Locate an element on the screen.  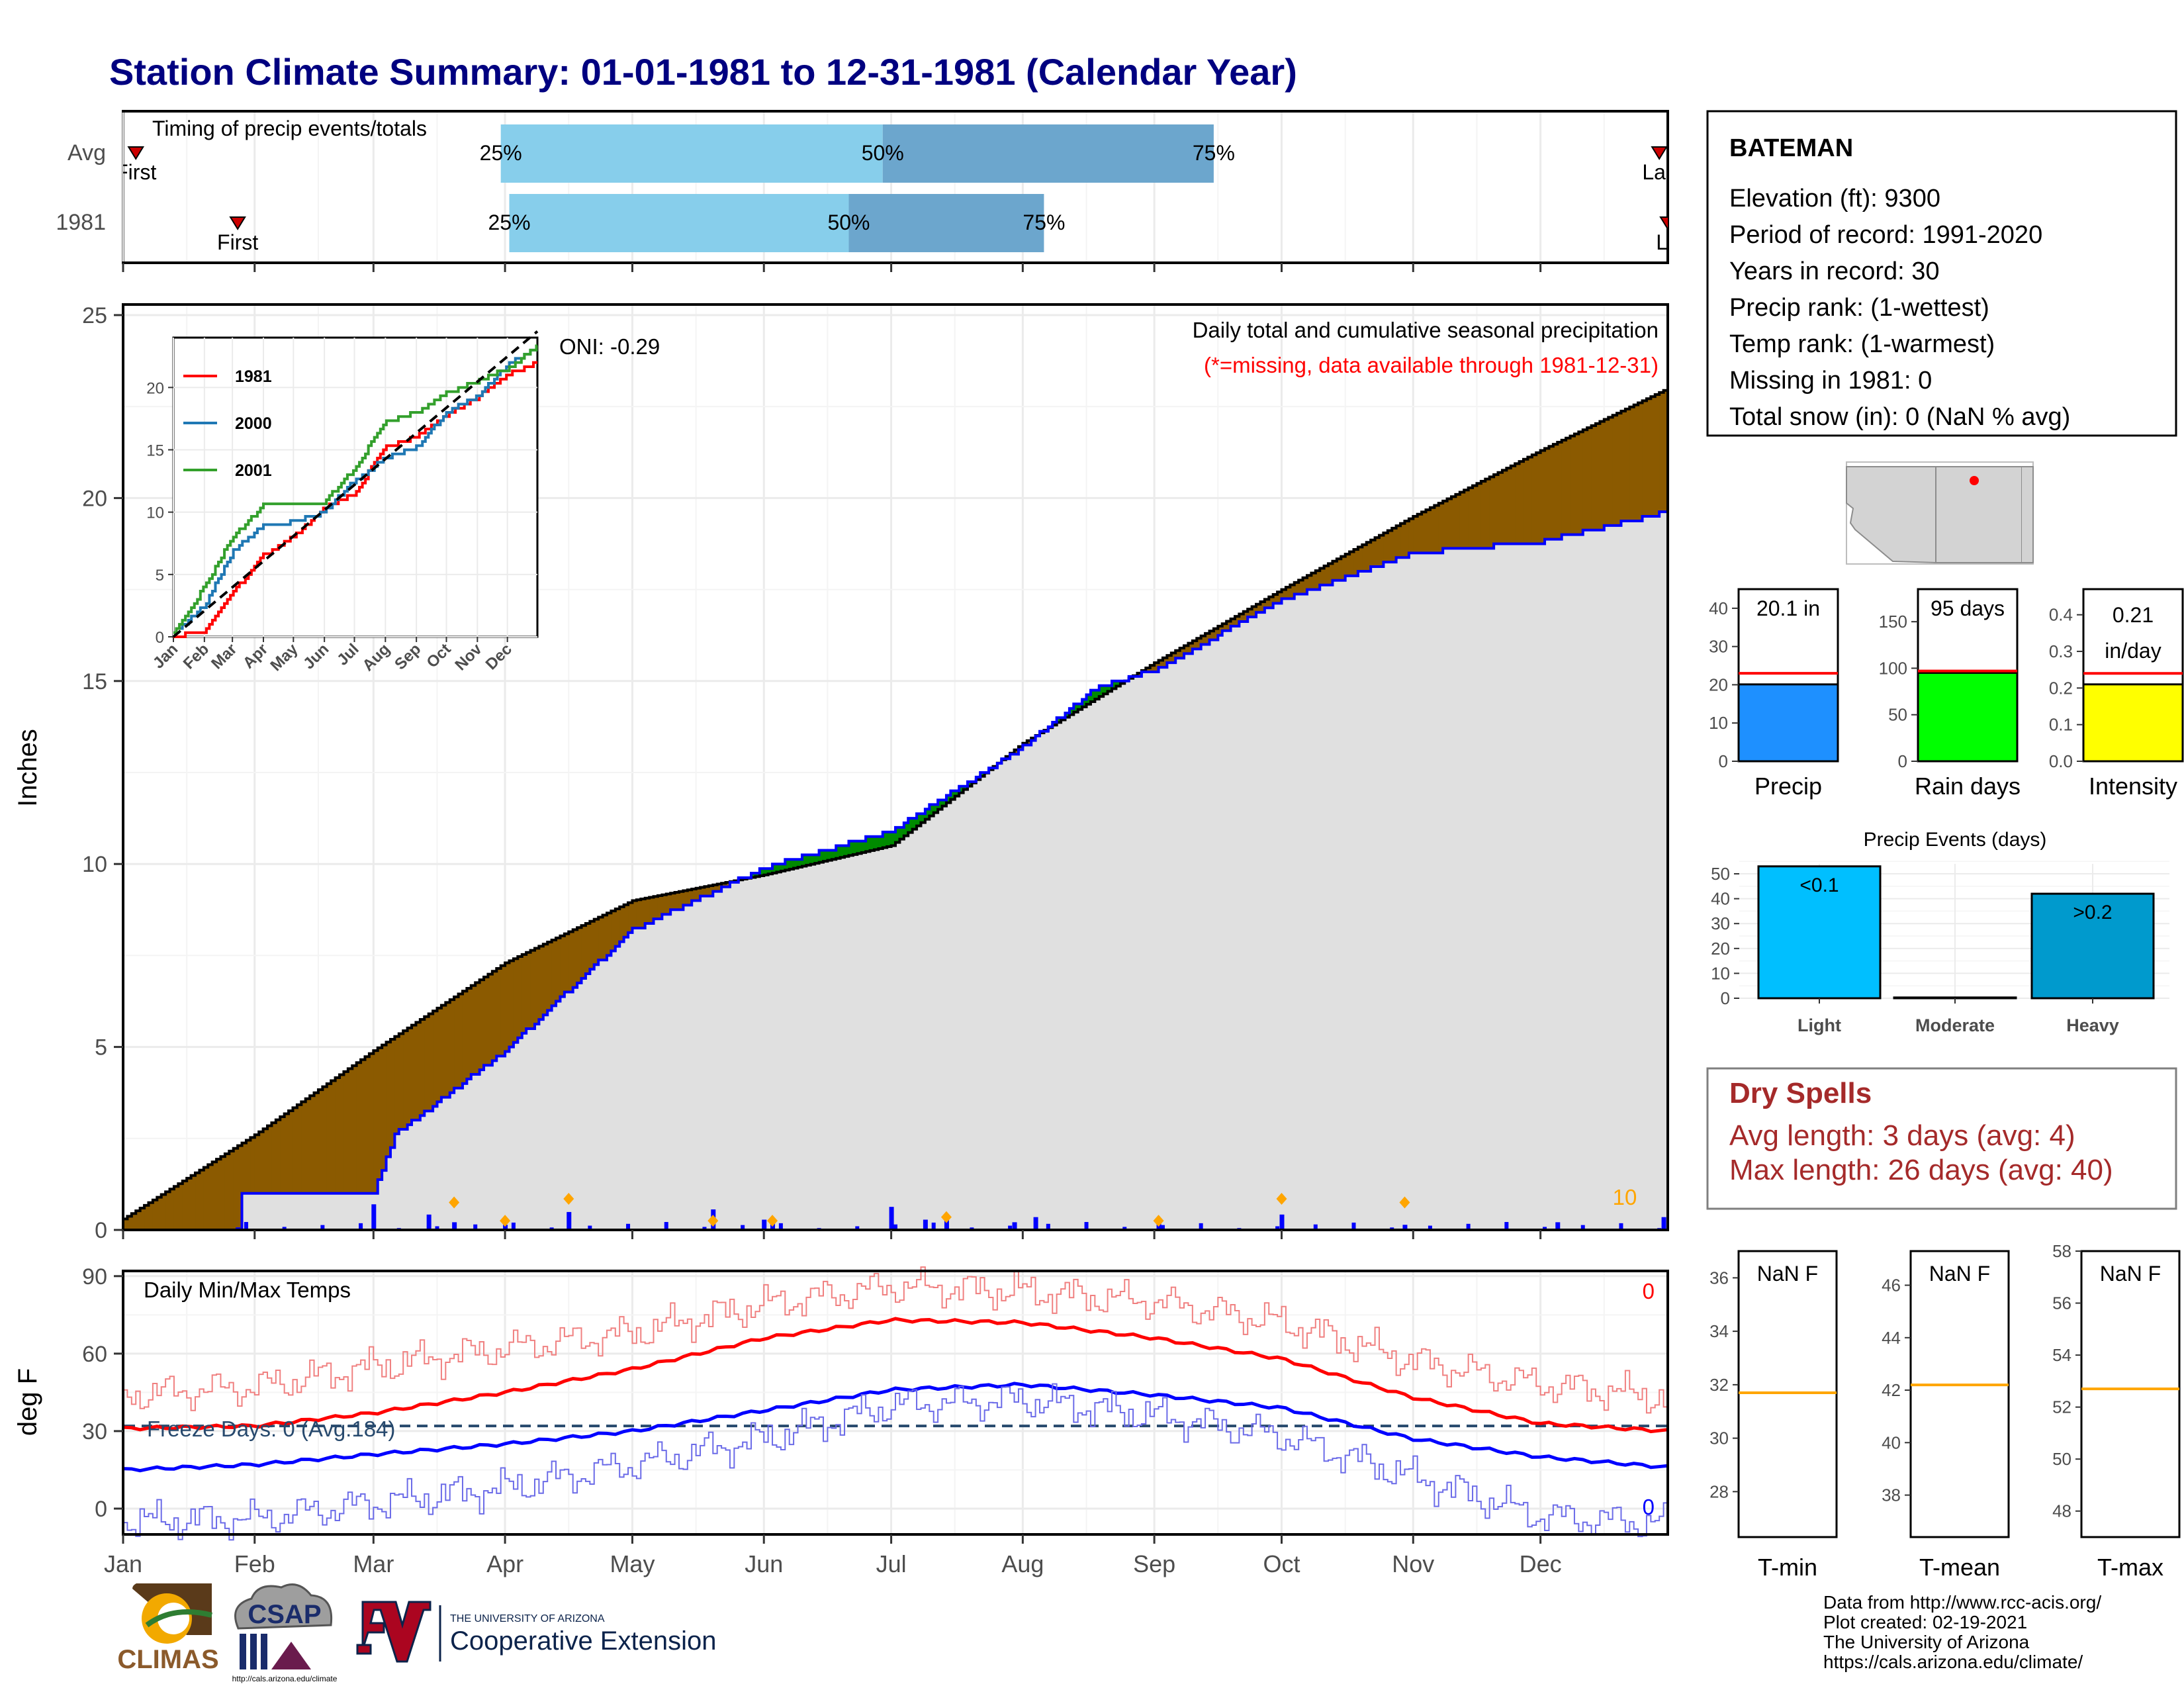
timing-q75-label: 75% is located at coordinates (1214, 153).